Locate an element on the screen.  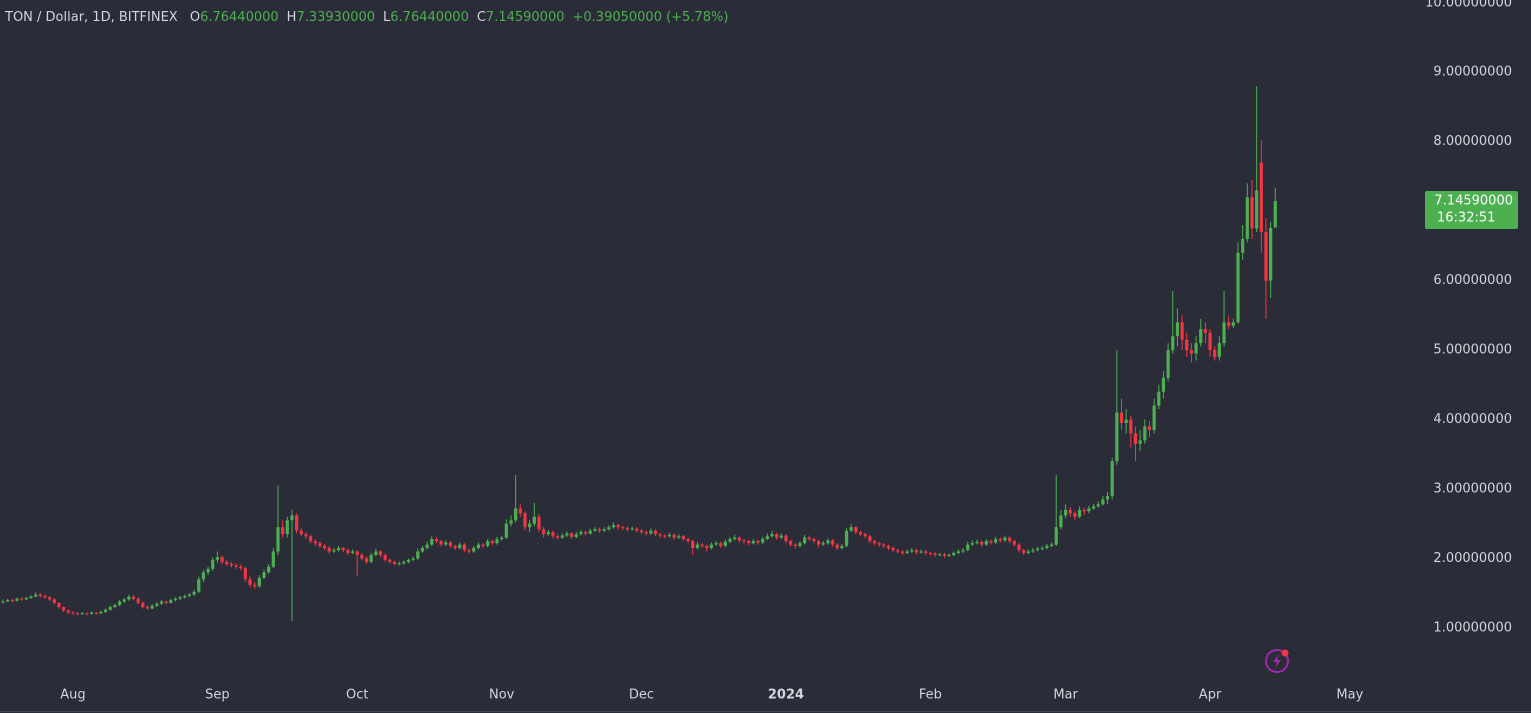
ohlc-value: 7.14590000 is located at coordinates (525, 17).